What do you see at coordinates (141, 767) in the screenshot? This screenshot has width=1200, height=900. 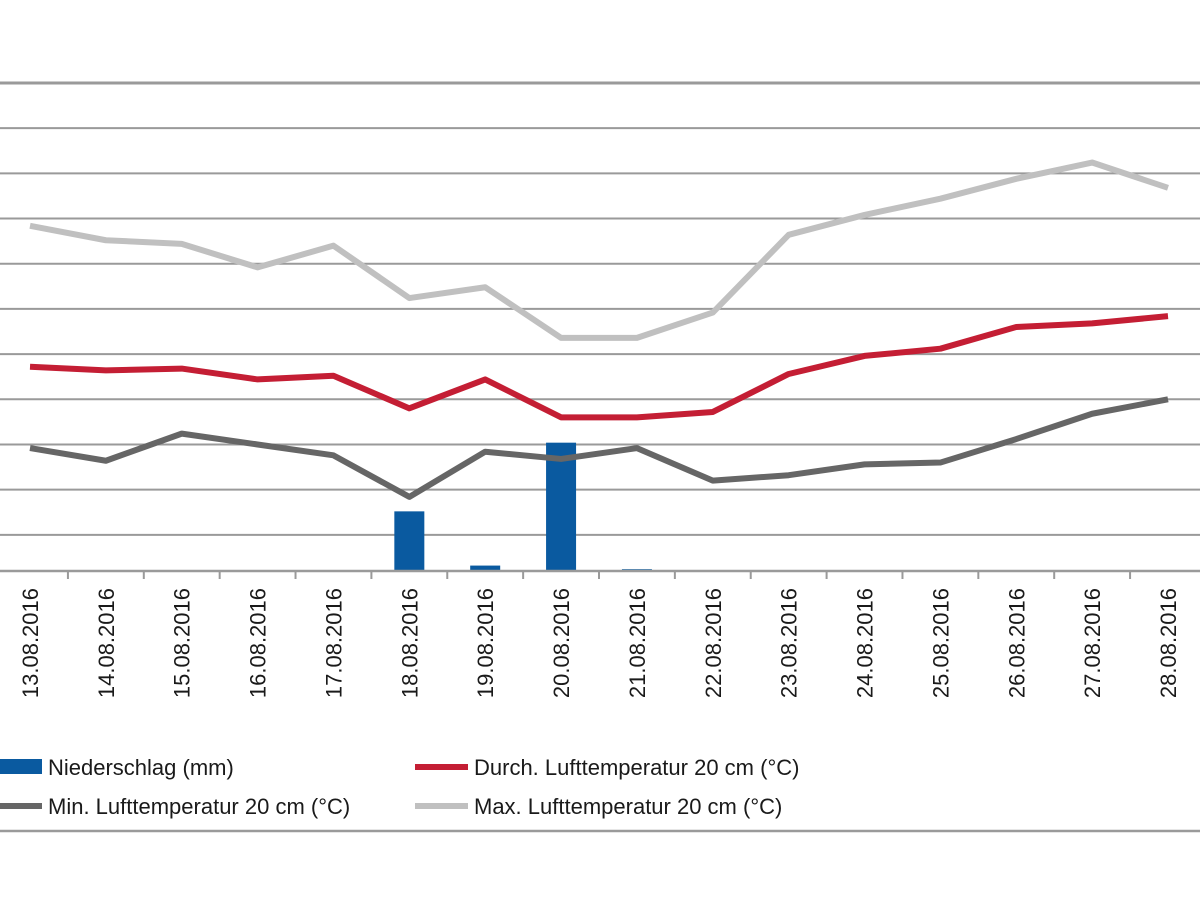 I see `legend-label-precipitation: Niederschlag (mm)` at bounding box center [141, 767].